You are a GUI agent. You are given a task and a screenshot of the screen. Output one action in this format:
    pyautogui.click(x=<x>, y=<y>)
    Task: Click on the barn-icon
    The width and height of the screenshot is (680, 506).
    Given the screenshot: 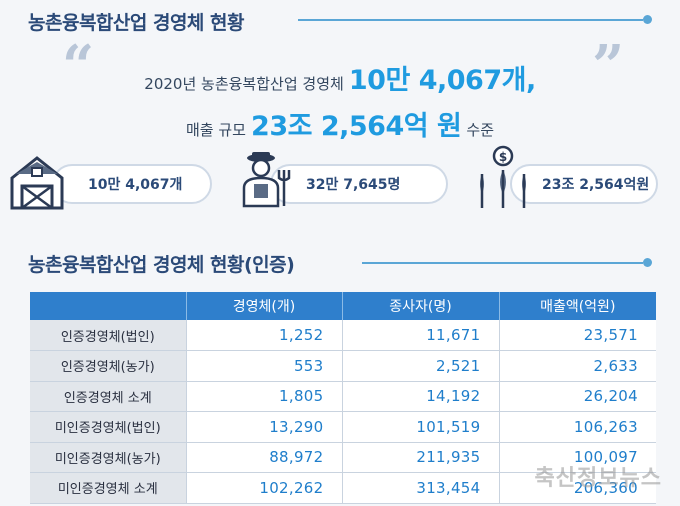 What is the action you would take?
    pyautogui.click(x=37, y=183)
    